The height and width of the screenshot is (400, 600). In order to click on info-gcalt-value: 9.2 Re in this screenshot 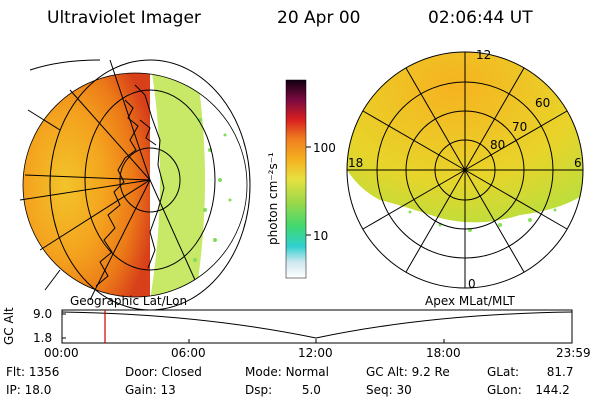, I will do `click(430, 372)`.